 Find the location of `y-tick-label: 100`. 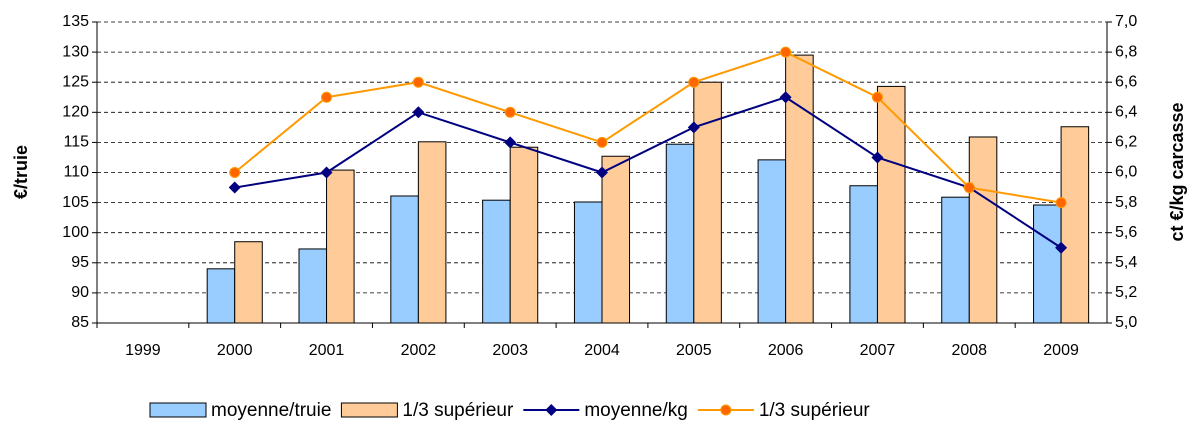

y-tick-label: 100 is located at coordinates (75, 232).